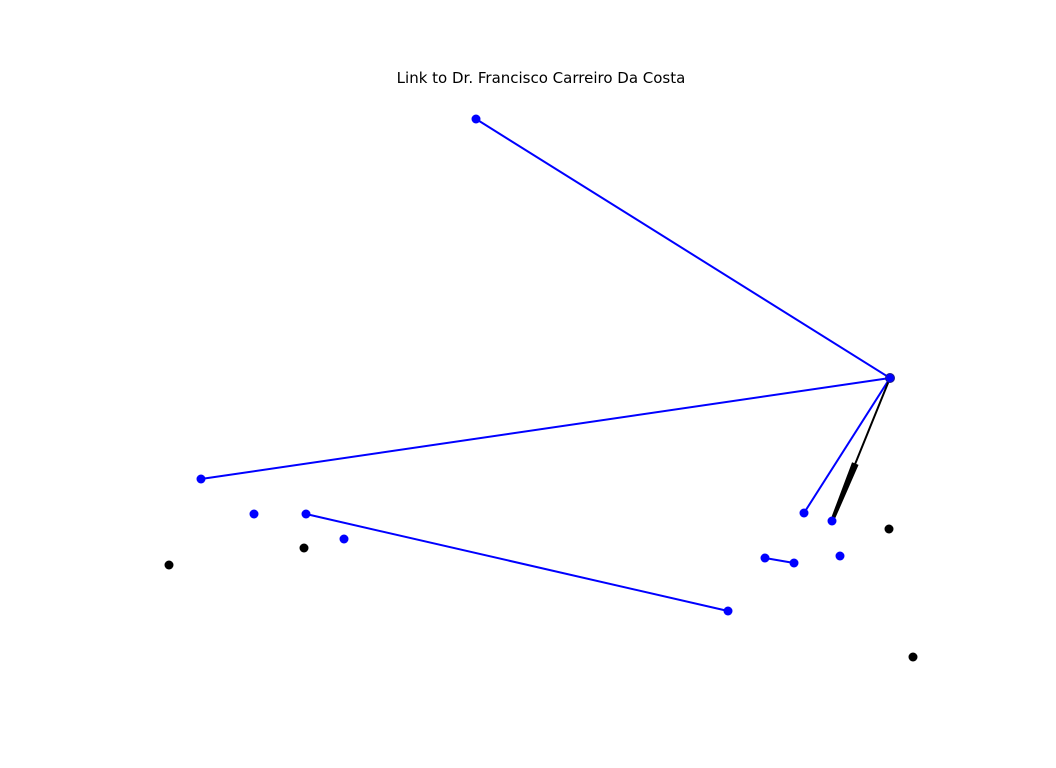 The height and width of the screenshot is (768, 1056). What do you see at coordinates (889, 529) in the screenshot?
I see `node-b3` at bounding box center [889, 529].